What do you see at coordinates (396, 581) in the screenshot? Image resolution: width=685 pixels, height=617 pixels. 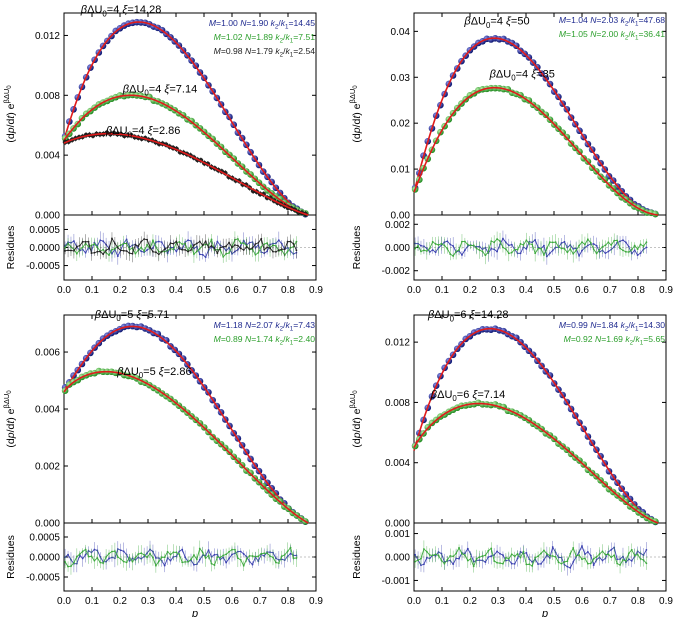 I see `residual-tick-label: -0.001` at bounding box center [396, 581].